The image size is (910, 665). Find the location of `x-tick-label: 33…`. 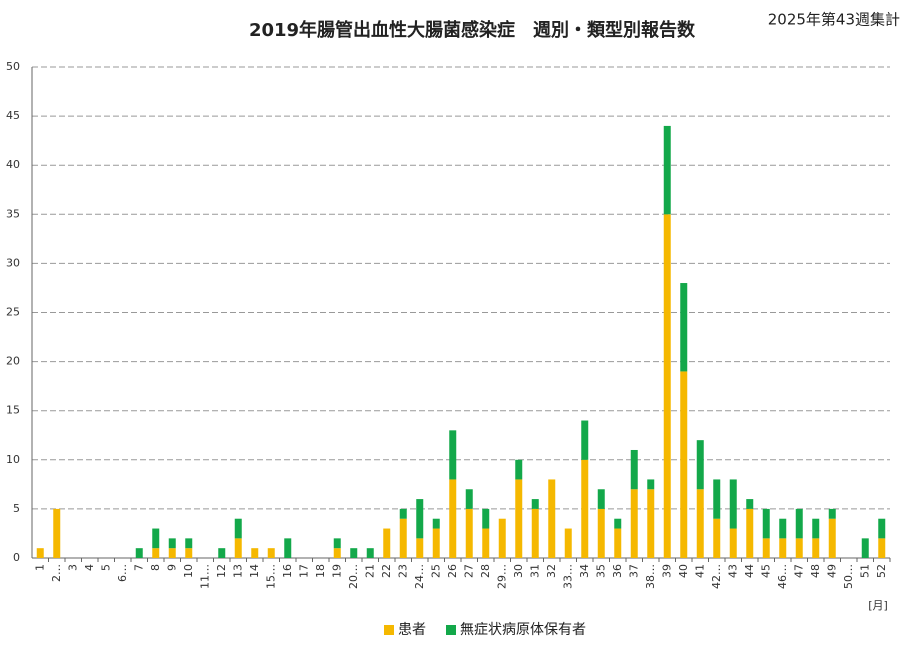

x-tick-label: 33… is located at coordinates (567, 576).